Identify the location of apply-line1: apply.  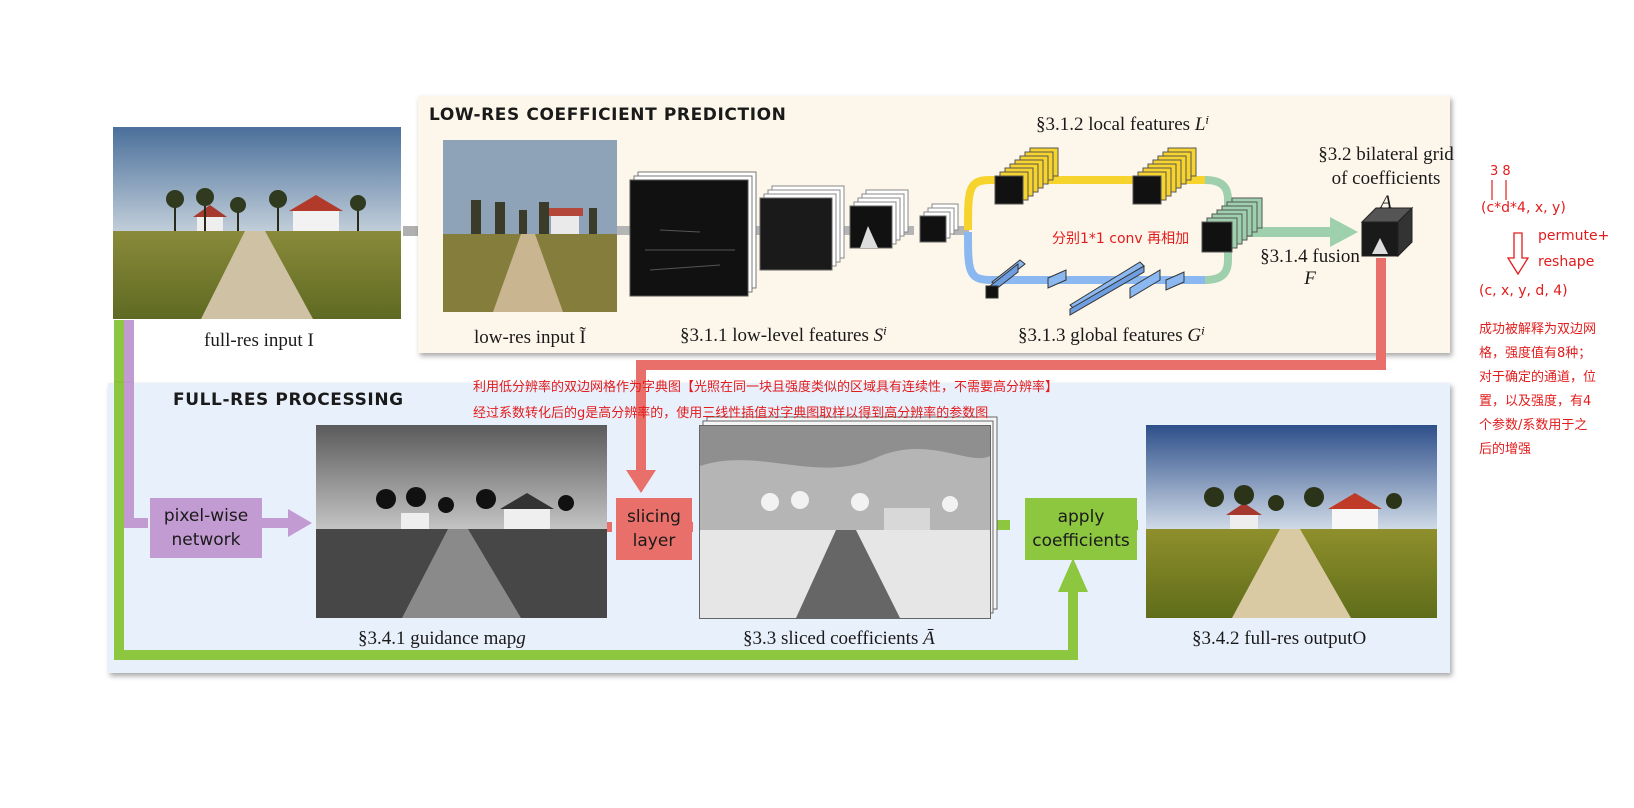
(1081, 517).